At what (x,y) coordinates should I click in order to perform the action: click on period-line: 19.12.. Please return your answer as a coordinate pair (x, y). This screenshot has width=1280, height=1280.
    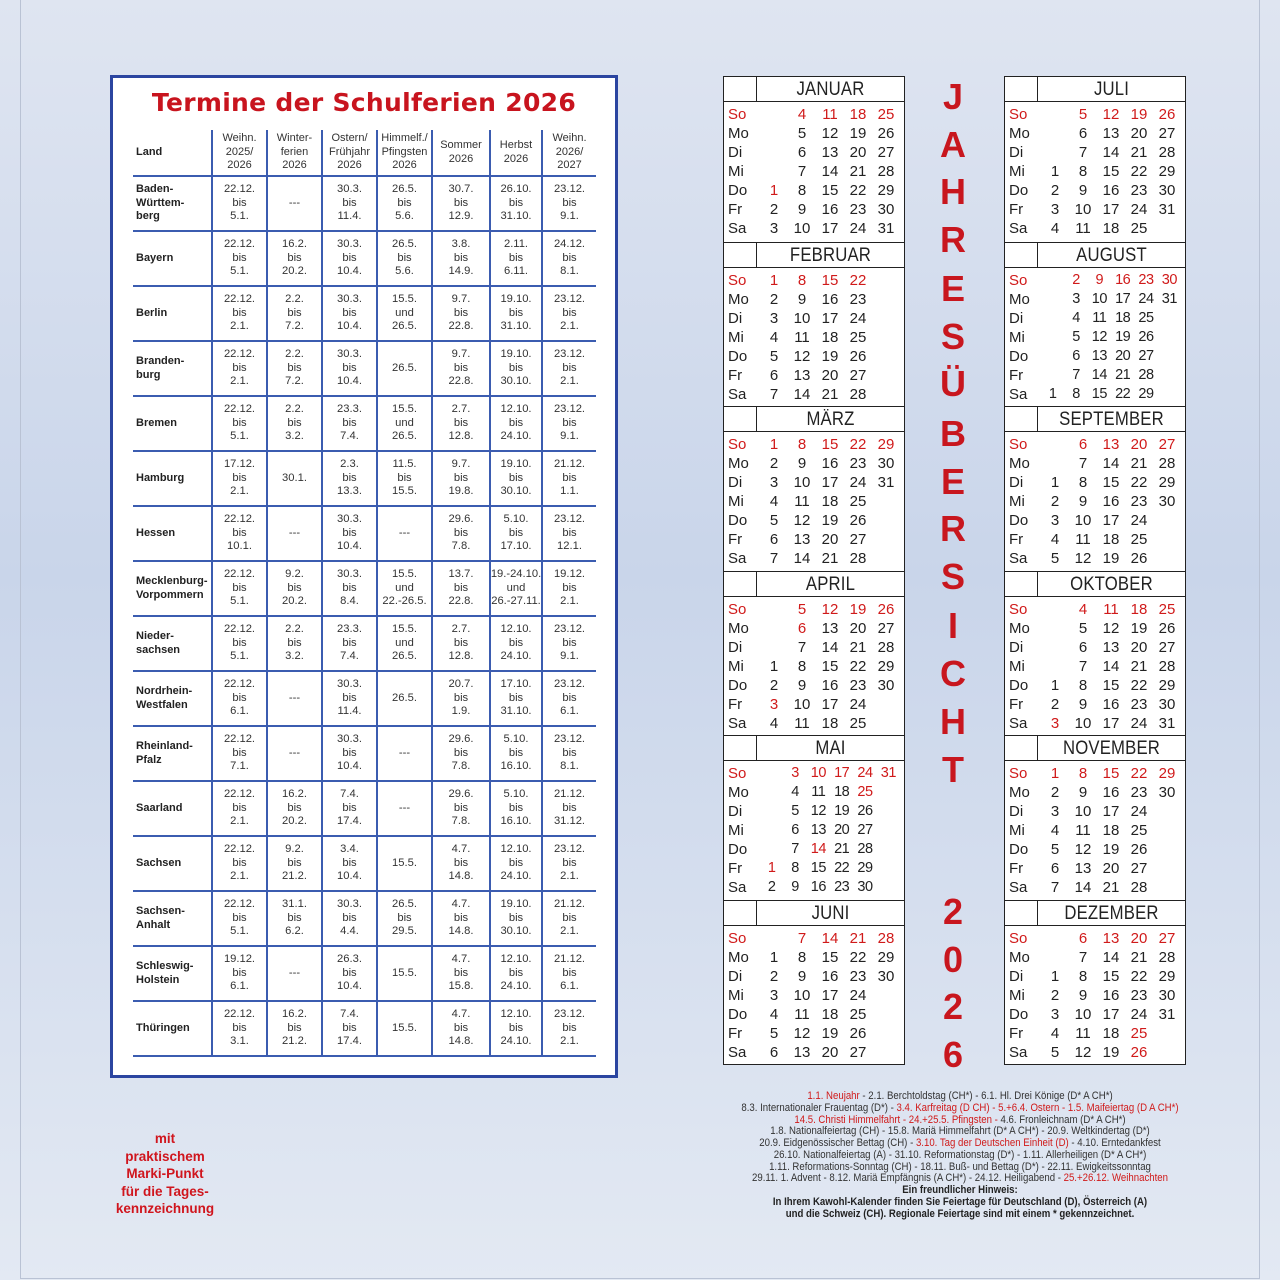
    Looking at the image, I should click on (569, 574).